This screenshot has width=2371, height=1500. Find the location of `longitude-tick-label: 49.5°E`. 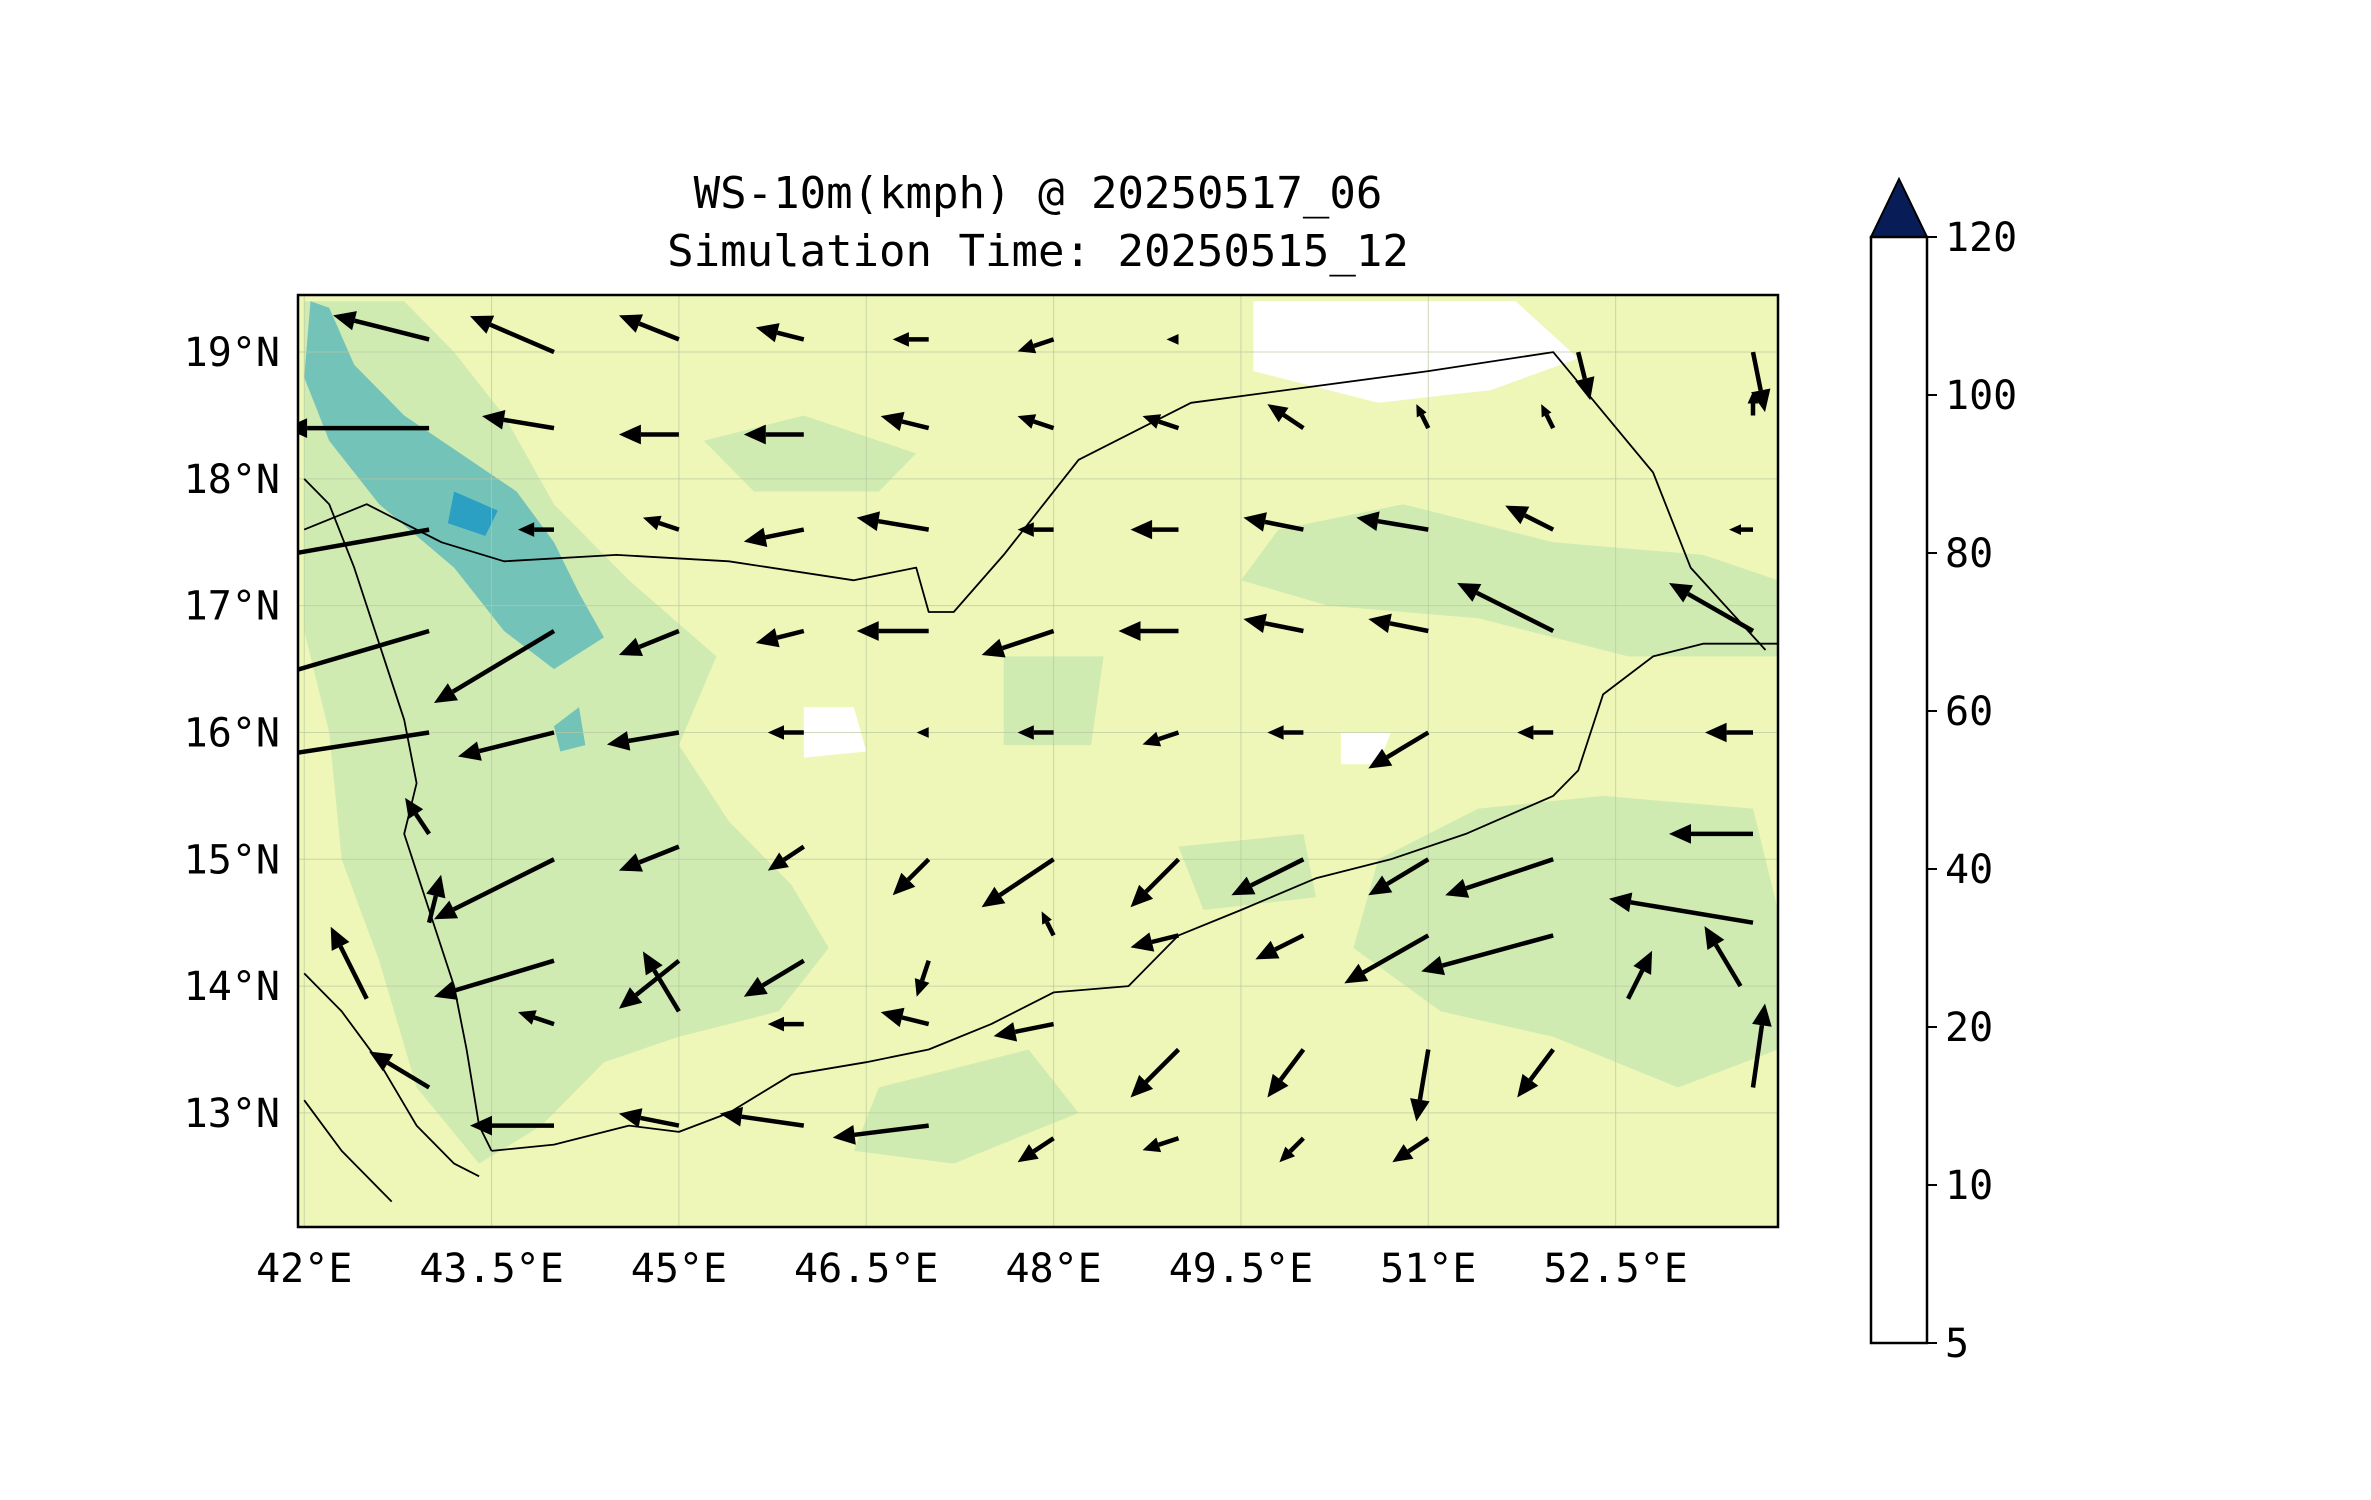

longitude-tick-label: 49.5°E is located at coordinates (1241, 1269).